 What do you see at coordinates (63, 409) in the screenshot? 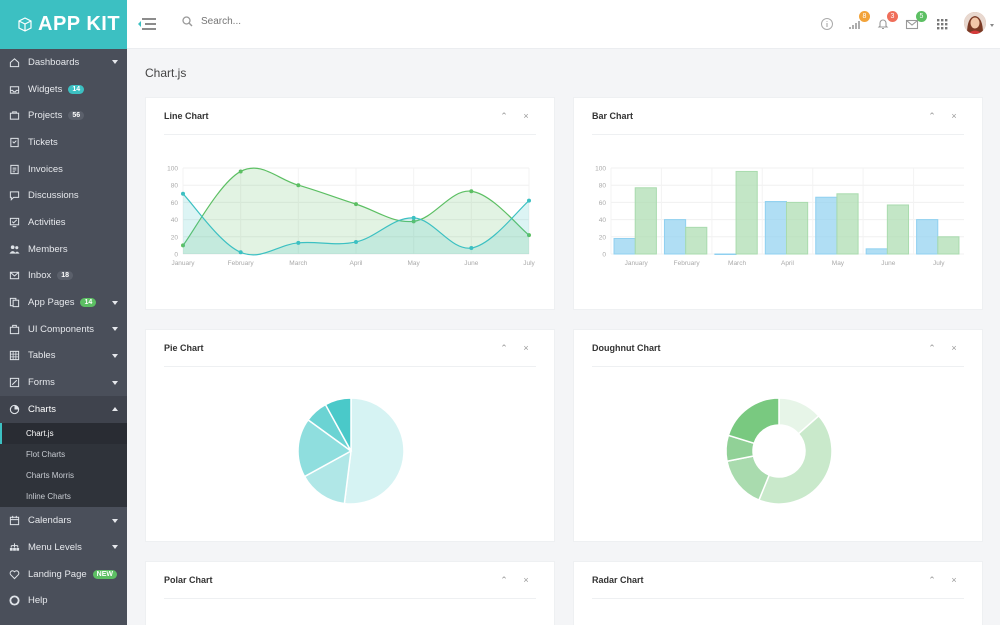
I see `sidebar-item-charts: Charts` at bounding box center [63, 409].